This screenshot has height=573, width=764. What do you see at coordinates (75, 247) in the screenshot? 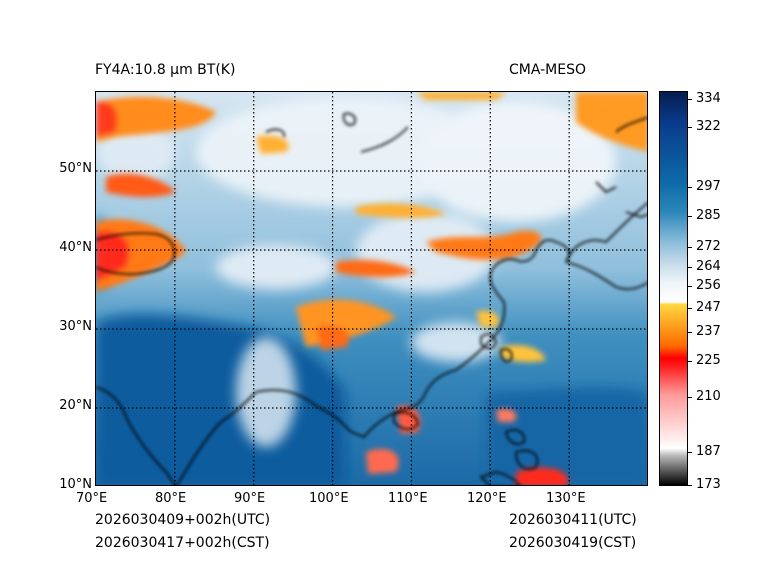
I see `lat-label-40n: 40°N` at bounding box center [75, 247].